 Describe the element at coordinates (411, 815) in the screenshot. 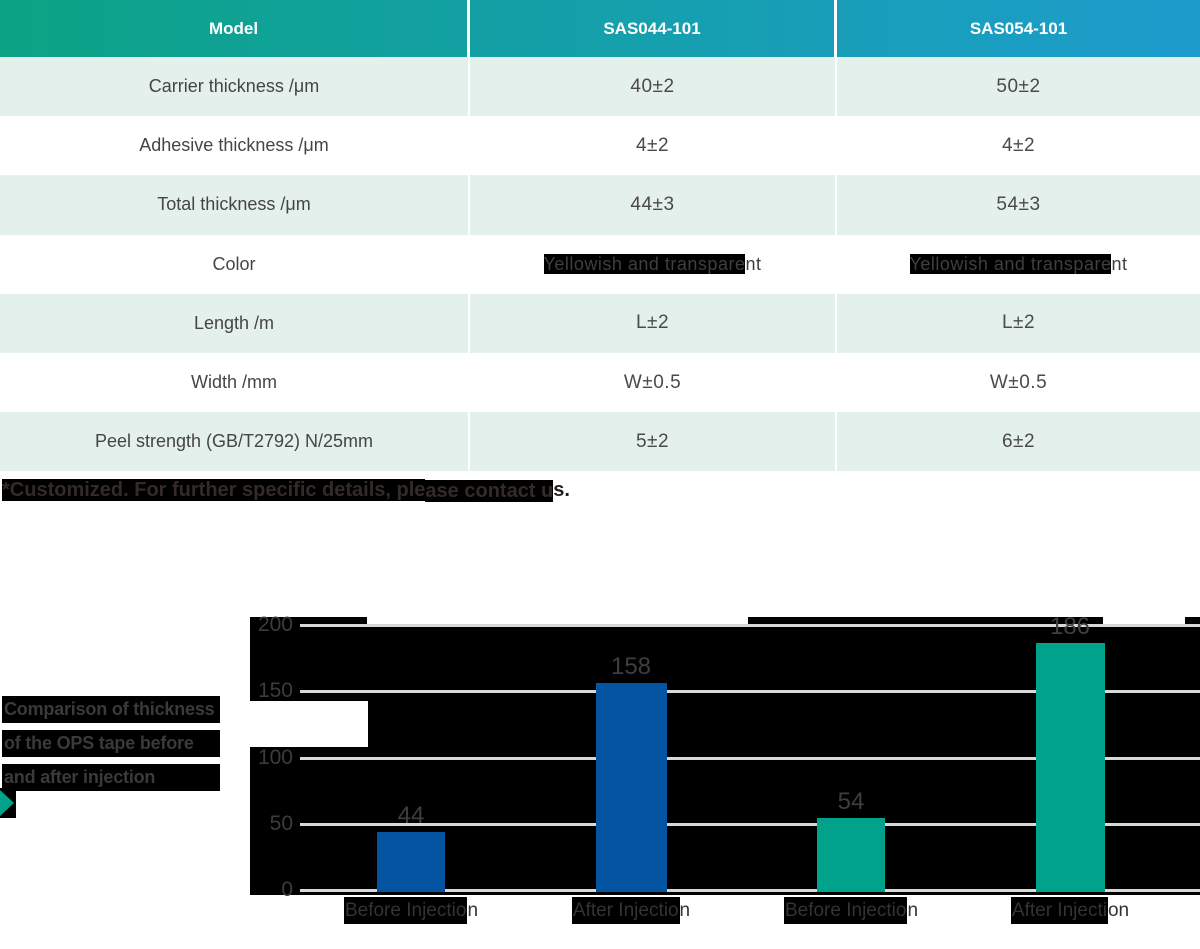

I see `bar-value-label: 44` at that location.